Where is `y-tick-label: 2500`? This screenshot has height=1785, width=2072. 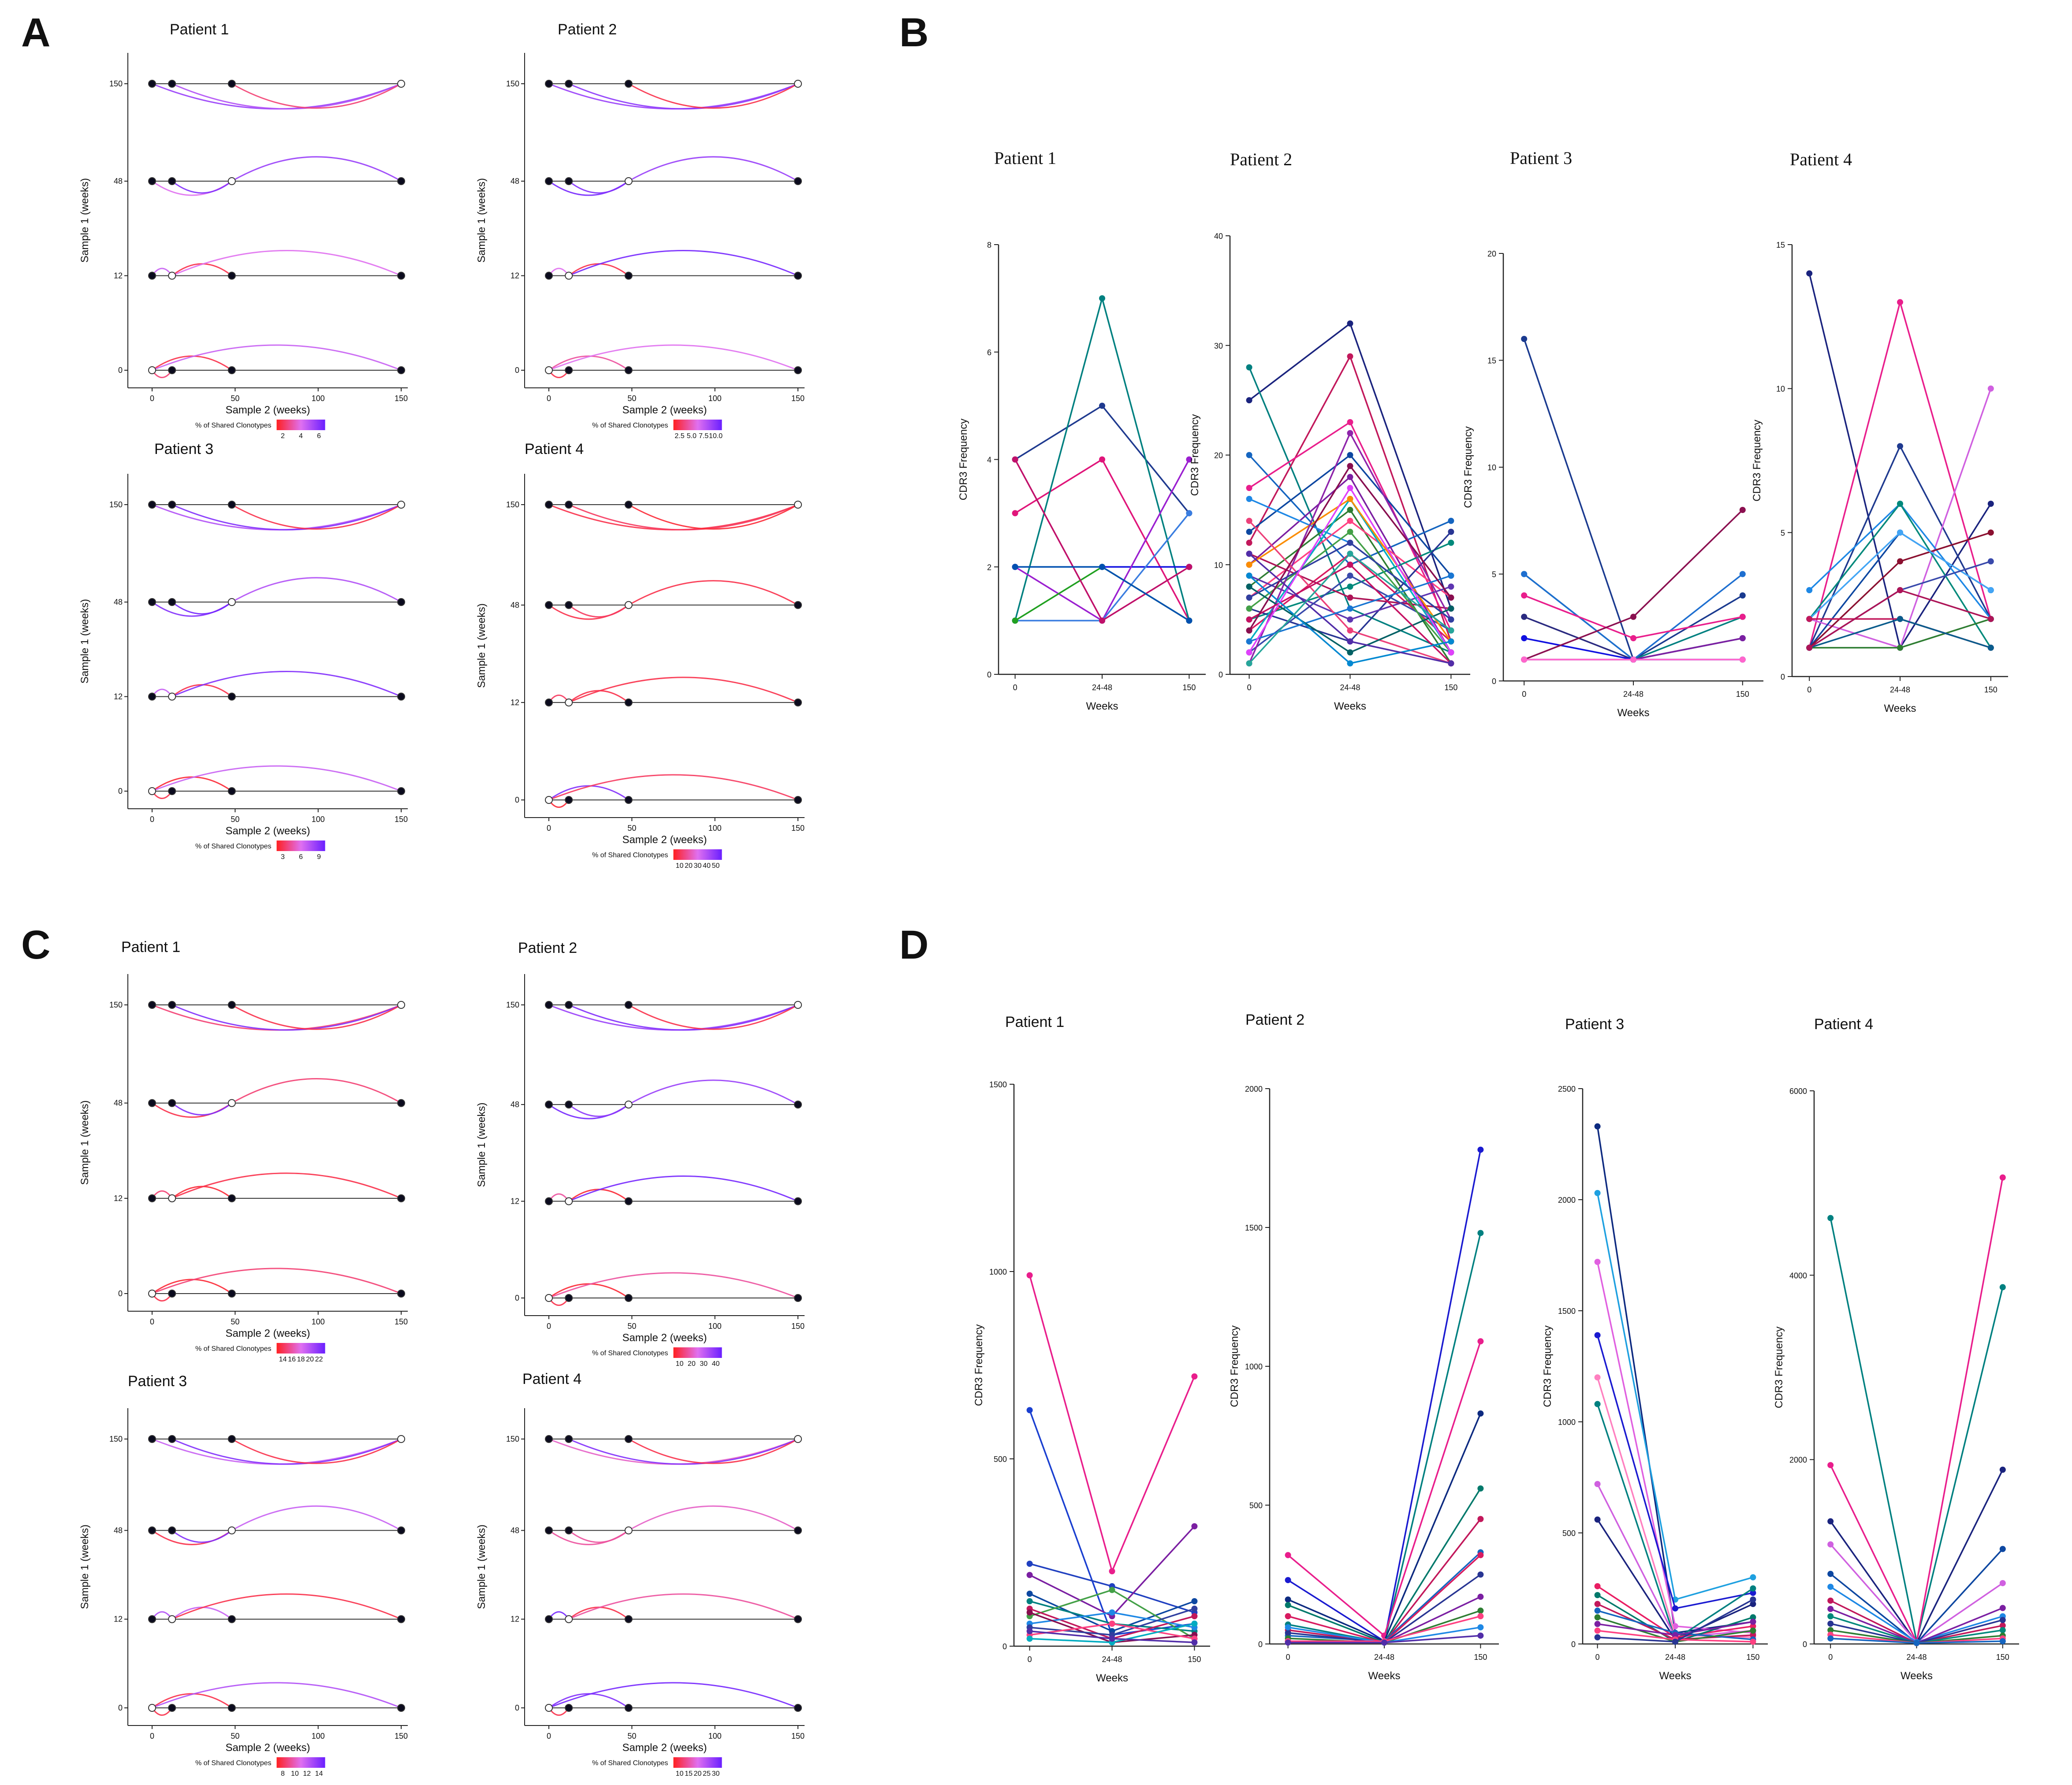
y-tick-label: 2500 is located at coordinates (1567, 1089).